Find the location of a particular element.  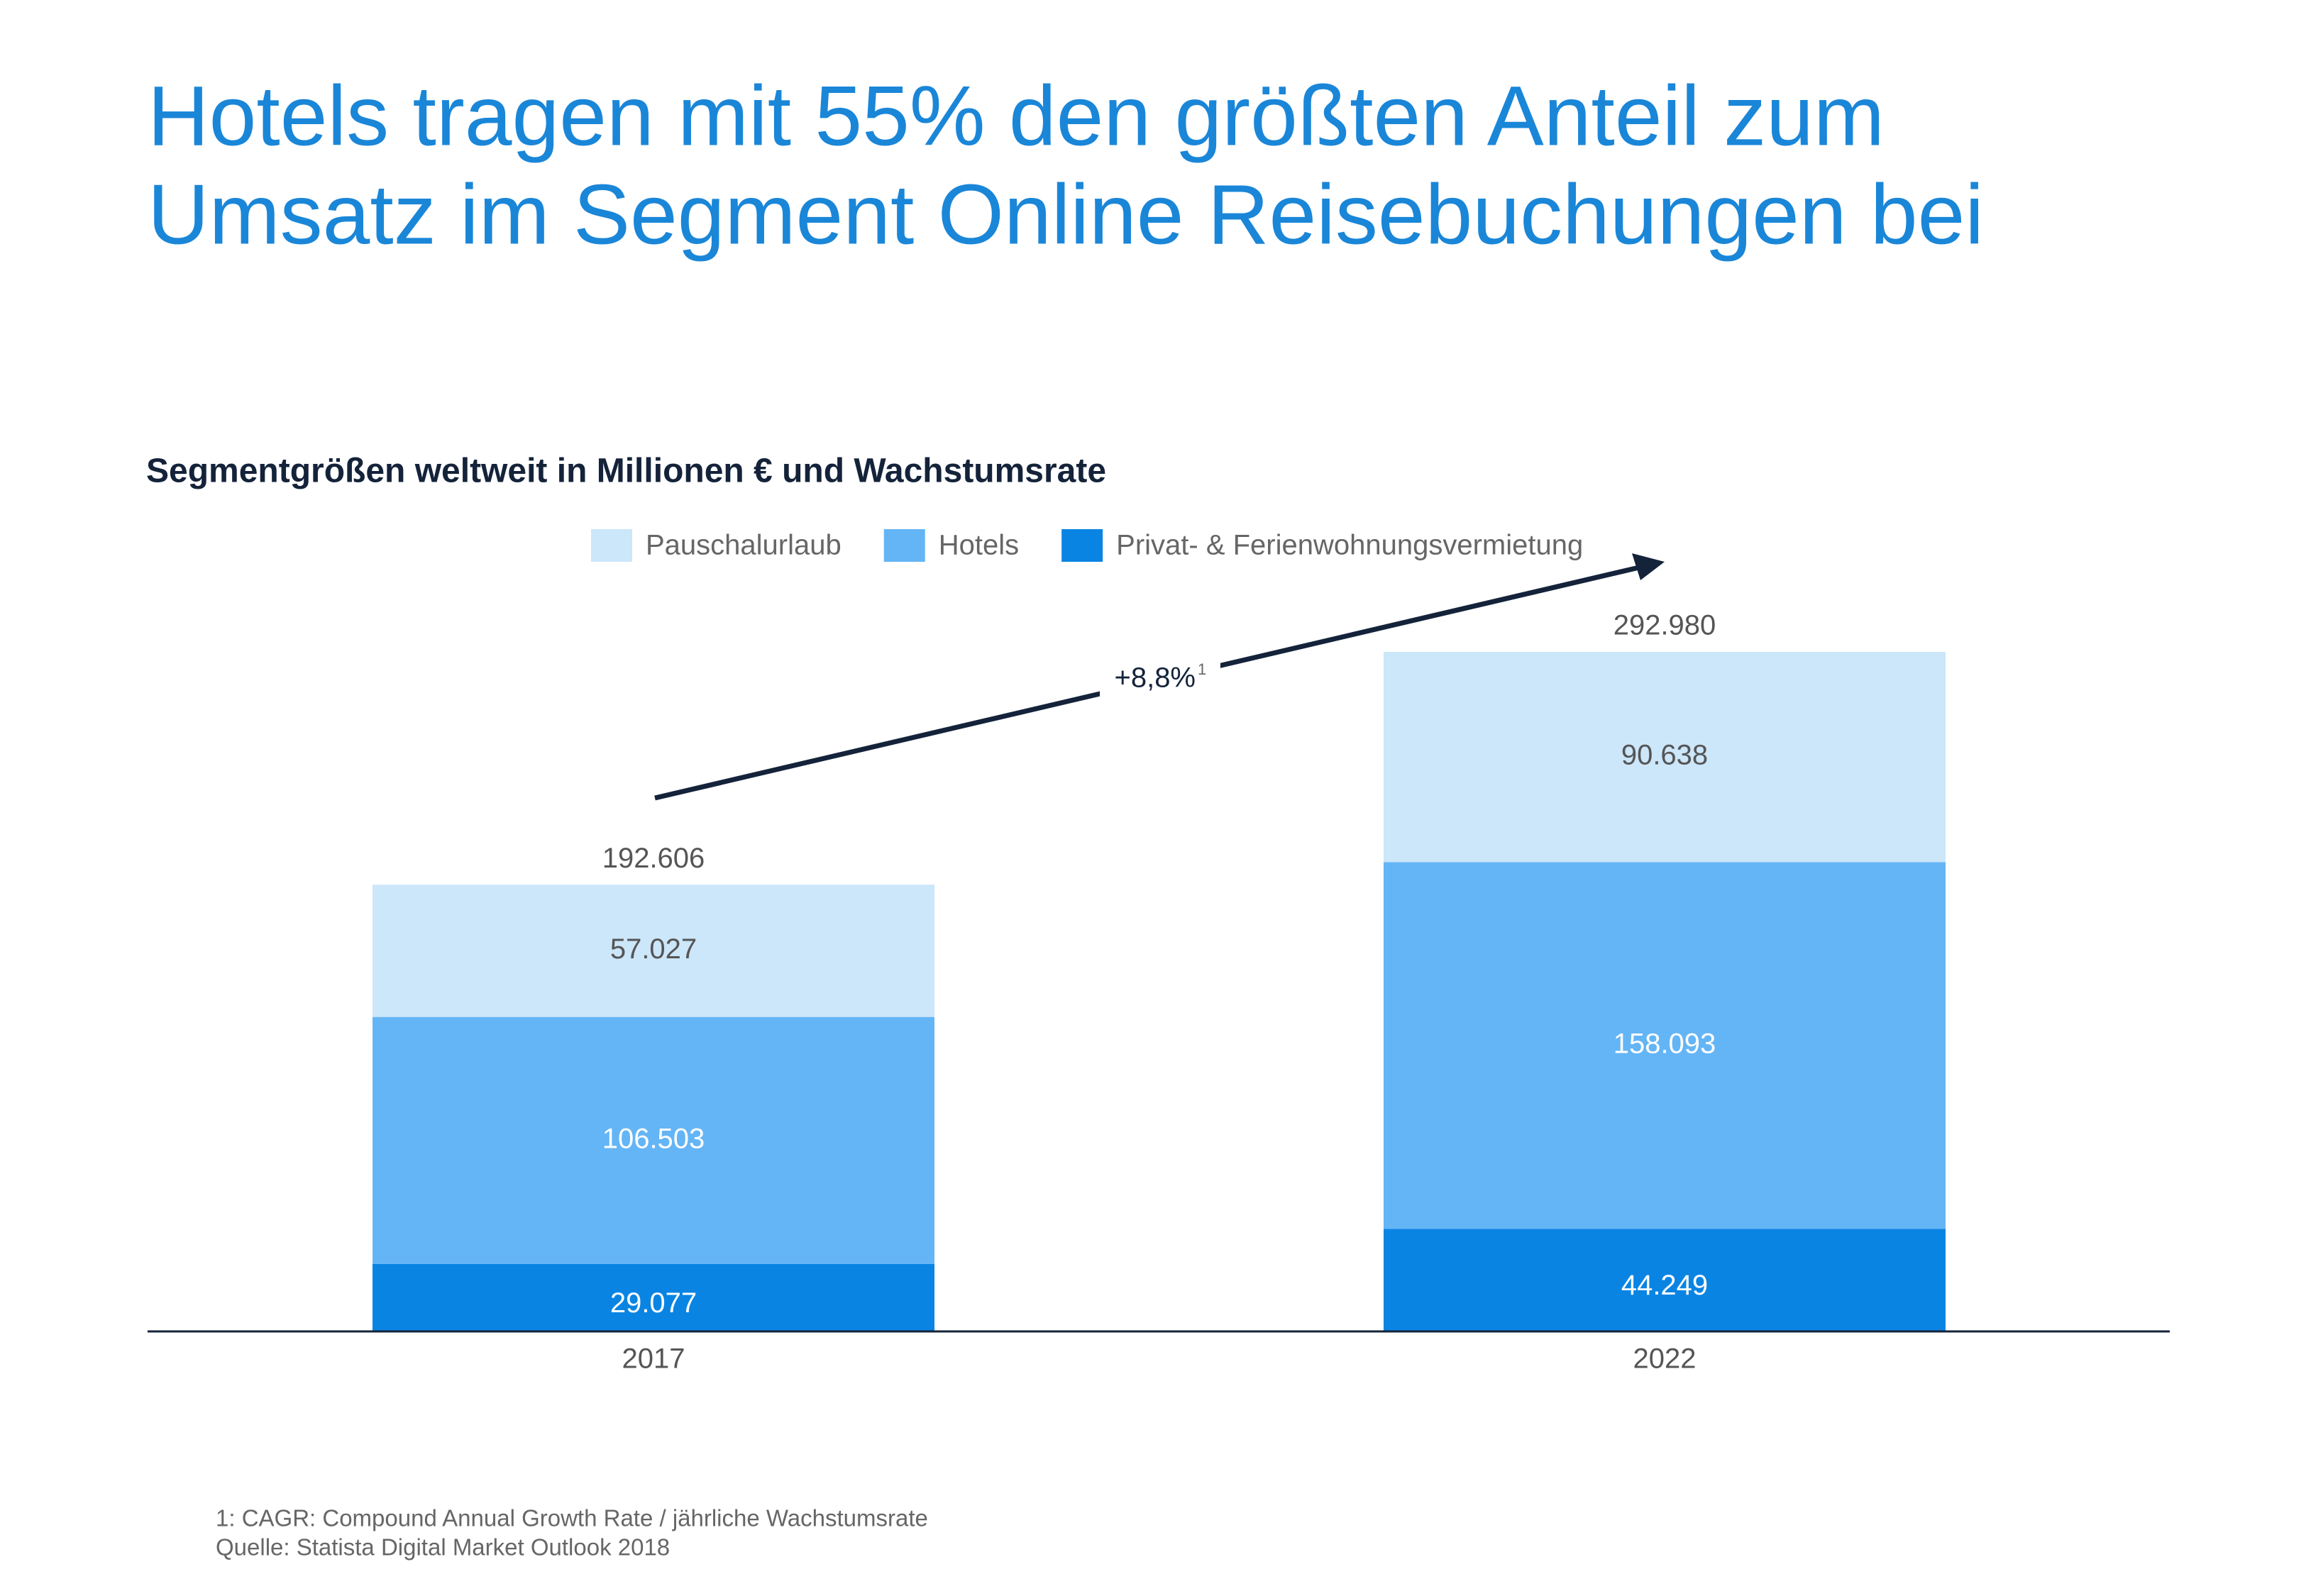

legend-label: Pauschalurlaub is located at coordinates (744, 545).